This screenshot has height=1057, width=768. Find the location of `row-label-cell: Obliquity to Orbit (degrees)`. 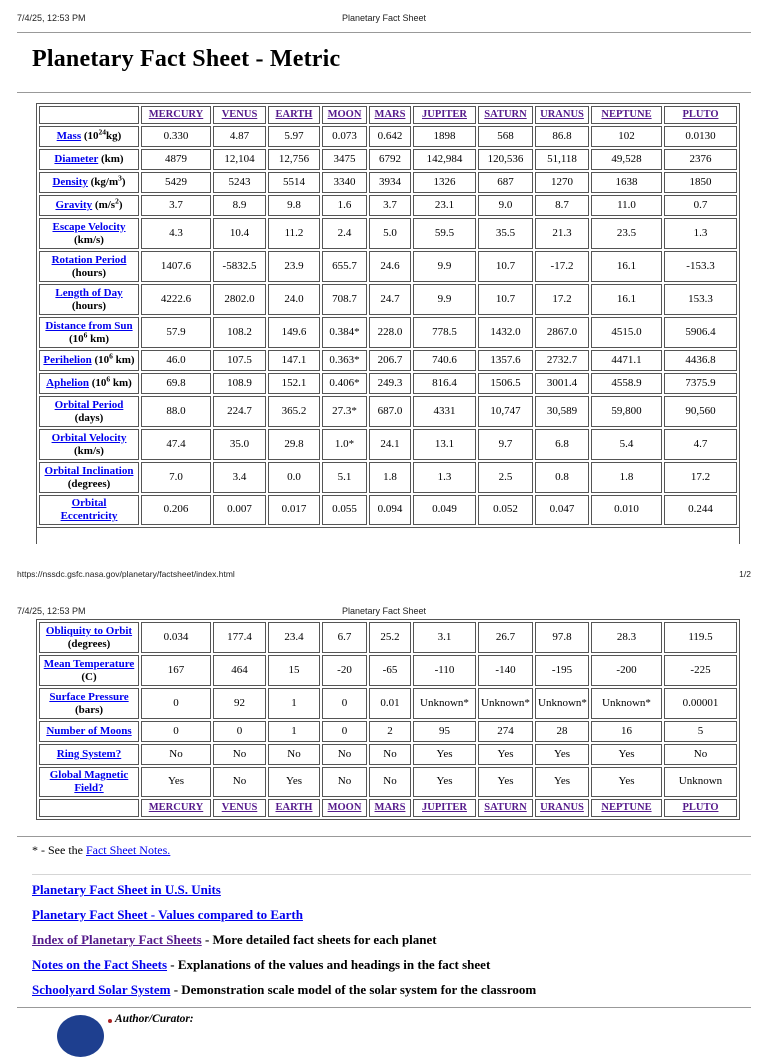

row-label-cell: Obliquity to Orbit (degrees) is located at coordinates (89, 637).